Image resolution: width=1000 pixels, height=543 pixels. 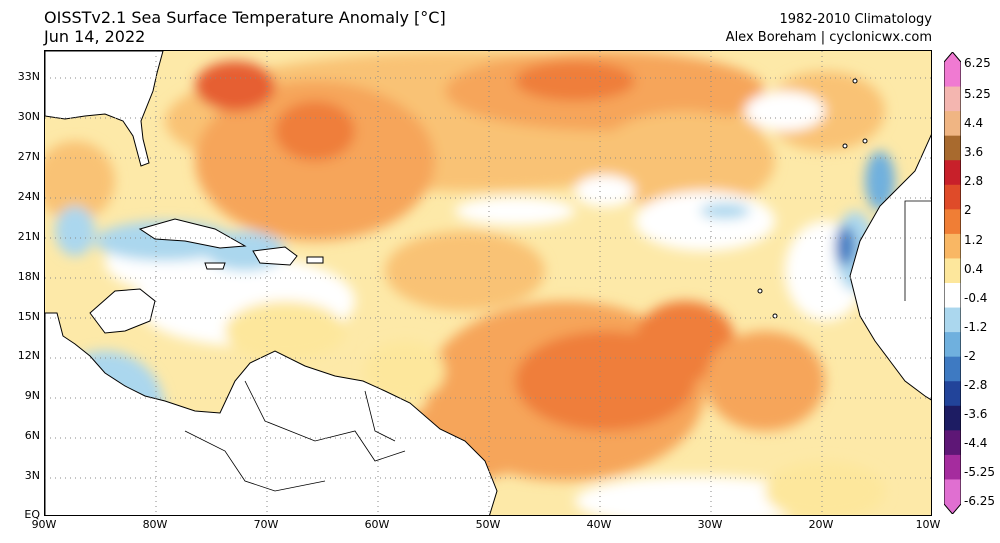 What do you see at coordinates (710, 524) in the screenshot?
I see `lon-label: 30W` at bounding box center [710, 524].